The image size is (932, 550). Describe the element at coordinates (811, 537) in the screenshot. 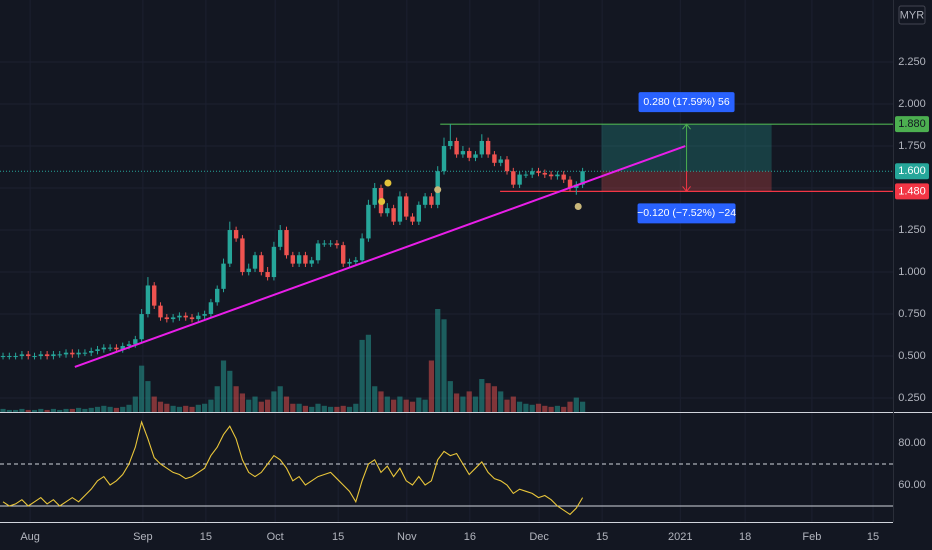

I see `x-tick-label: Feb` at that location.